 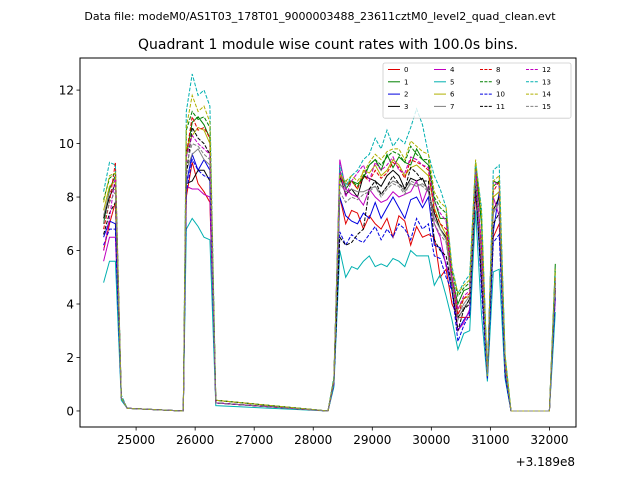 What do you see at coordinates (490, 440) in the screenshot?
I see `x-tick-label: 31000` at bounding box center [490, 440].